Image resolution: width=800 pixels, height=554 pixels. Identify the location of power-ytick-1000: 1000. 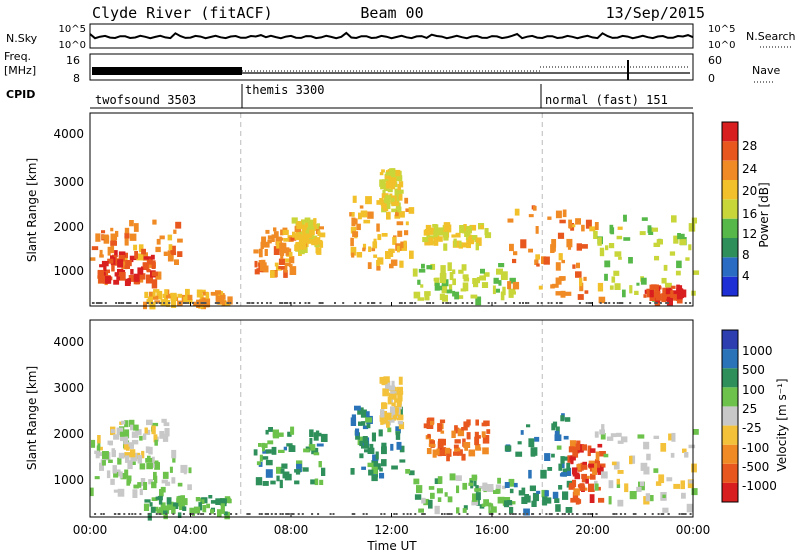
(68, 271).